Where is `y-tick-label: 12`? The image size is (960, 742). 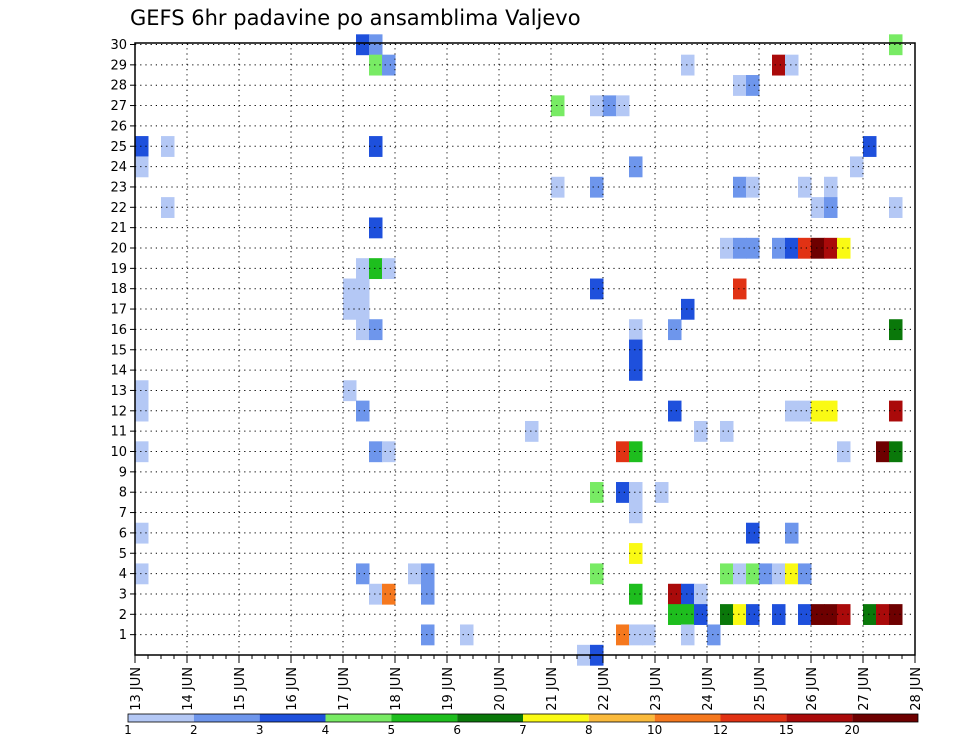
y-tick-label: 12 is located at coordinates (118, 411).